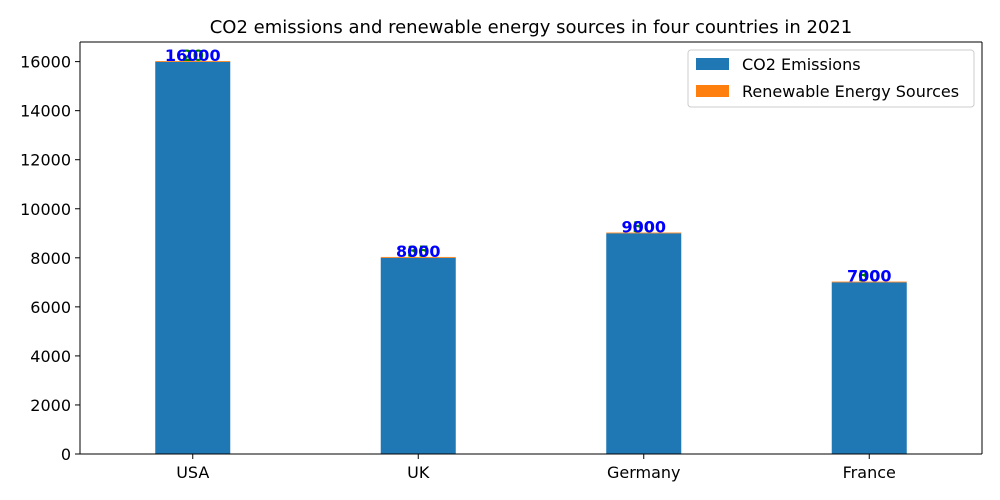 This screenshot has height=500, width=1000. What do you see at coordinates (50, 405) in the screenshot?
I see `y-tick-label: 2000` at bounding box center [50, 405].